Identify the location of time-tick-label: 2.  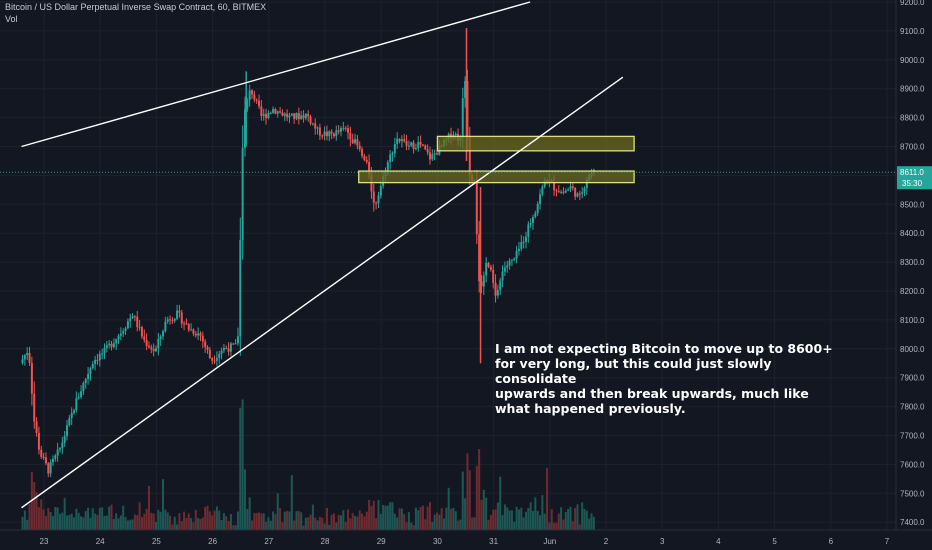
(606, 541).